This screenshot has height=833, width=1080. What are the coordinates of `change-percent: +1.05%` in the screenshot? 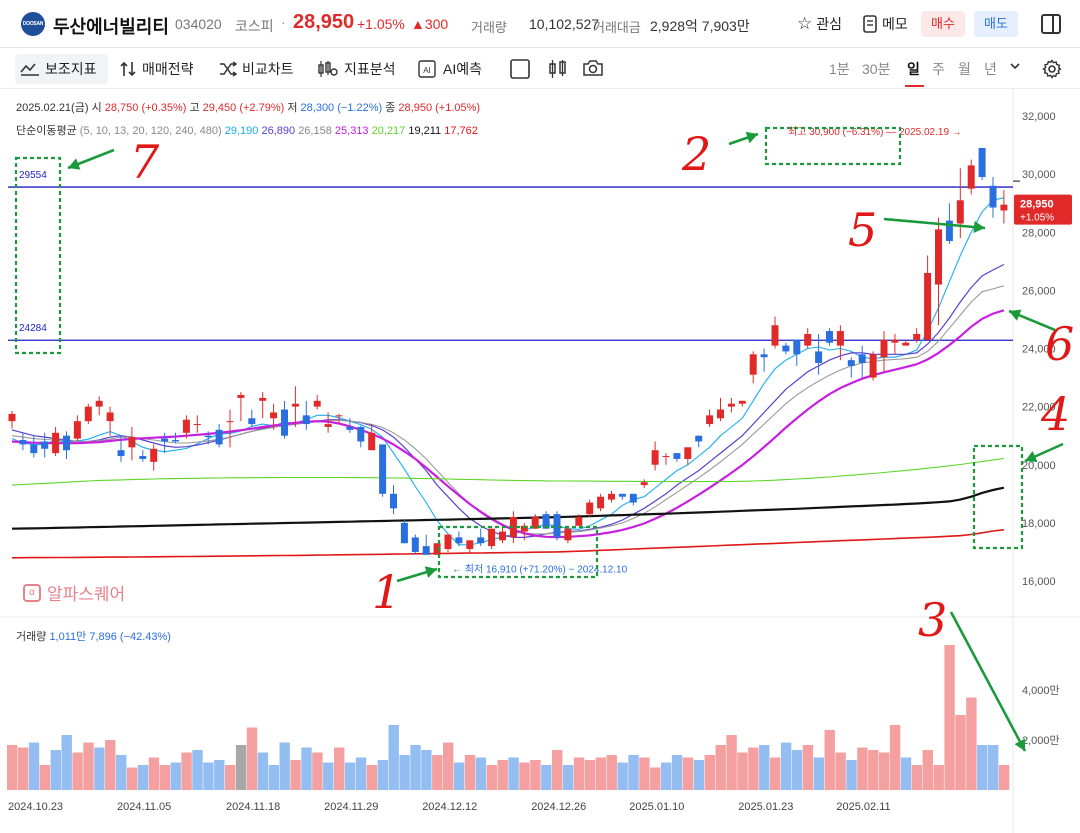 It's located at (381, 24).